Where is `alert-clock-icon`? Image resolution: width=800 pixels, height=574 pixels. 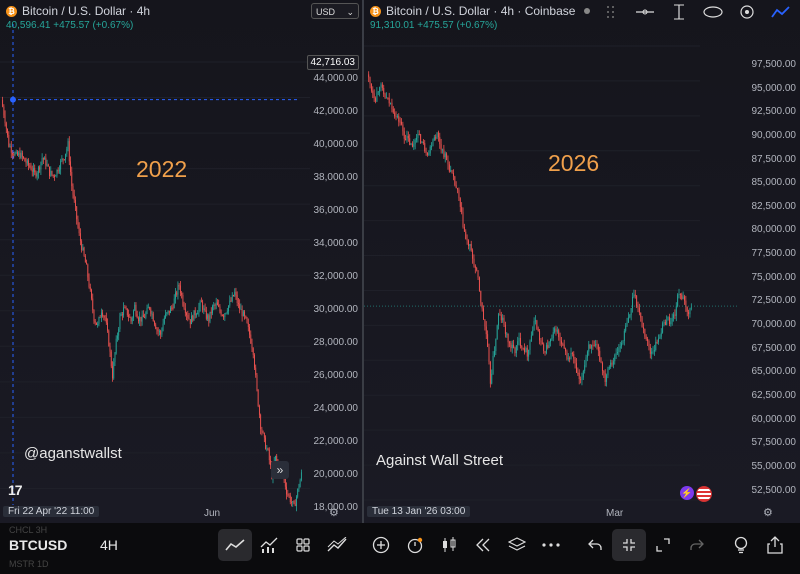 alert-clock-icon is located at coordinates (415, 545).